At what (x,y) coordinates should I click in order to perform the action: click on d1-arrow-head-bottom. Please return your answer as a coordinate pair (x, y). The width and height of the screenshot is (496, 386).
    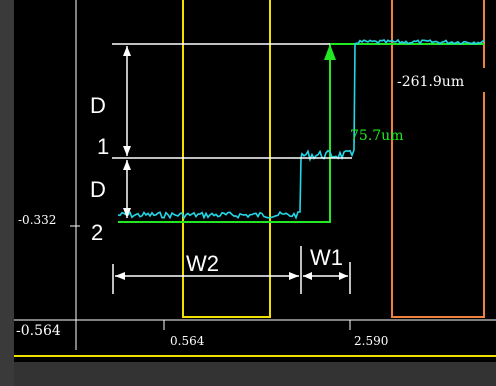
    Looking at the image, I should click on (127, 151).